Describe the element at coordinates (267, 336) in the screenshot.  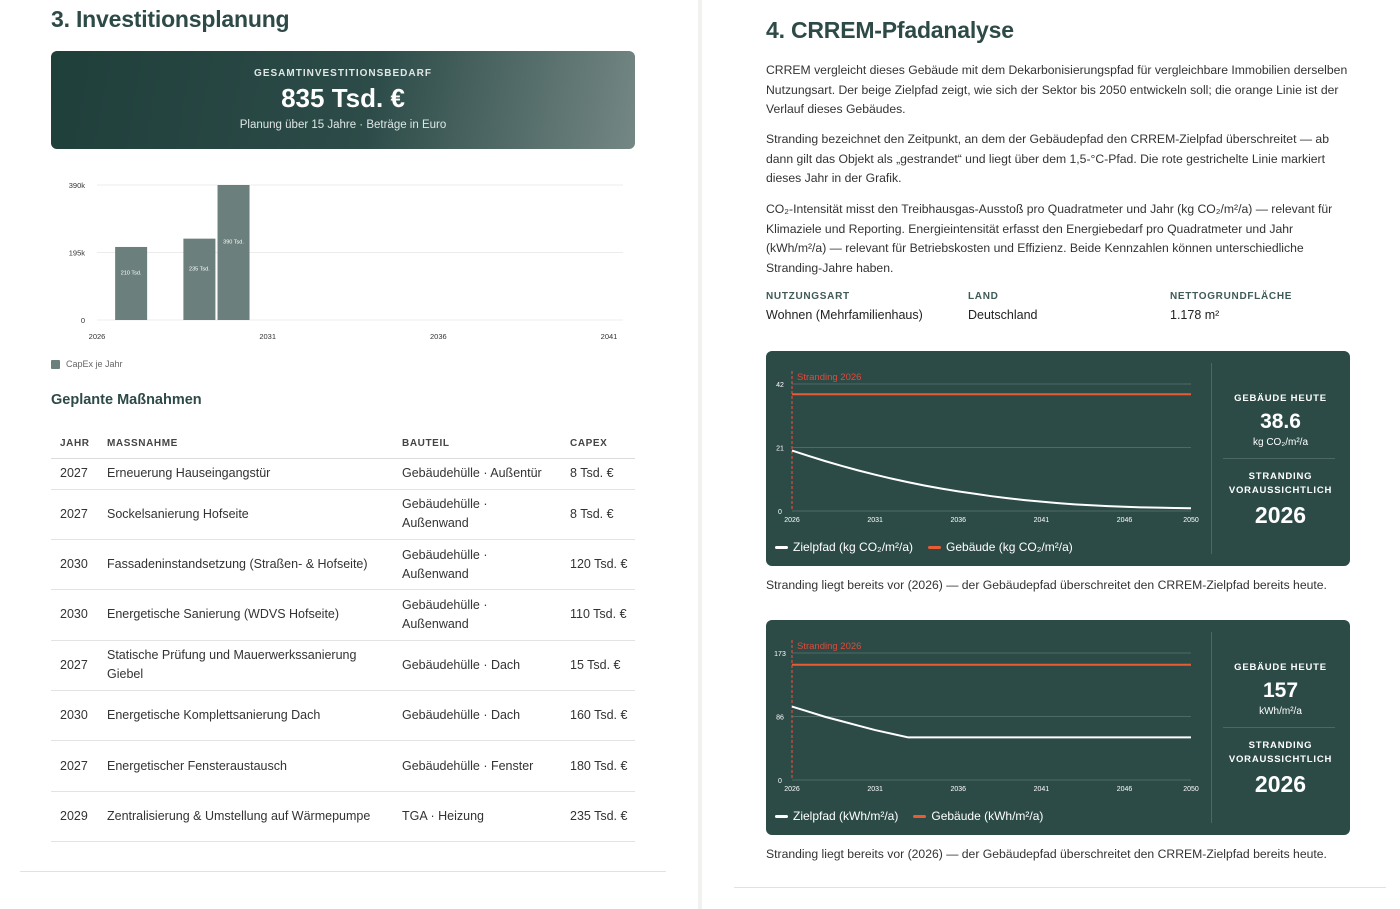
I see `capex-x-tick: 2031` at that location.